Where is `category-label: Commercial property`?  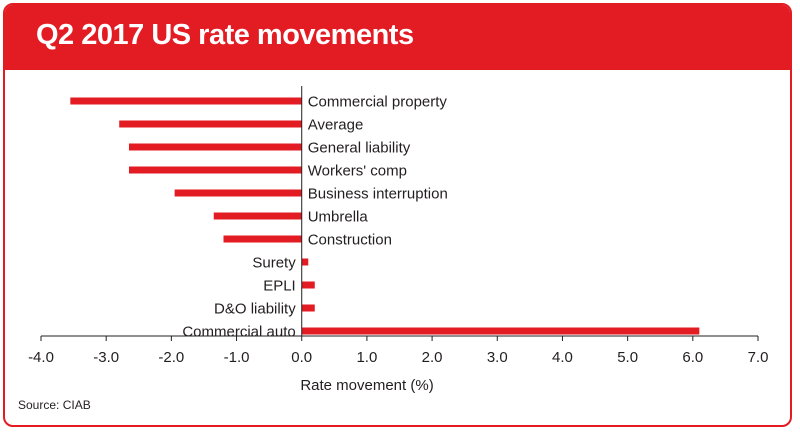 category-label: Commercial property is located at coordinates (378, 102).